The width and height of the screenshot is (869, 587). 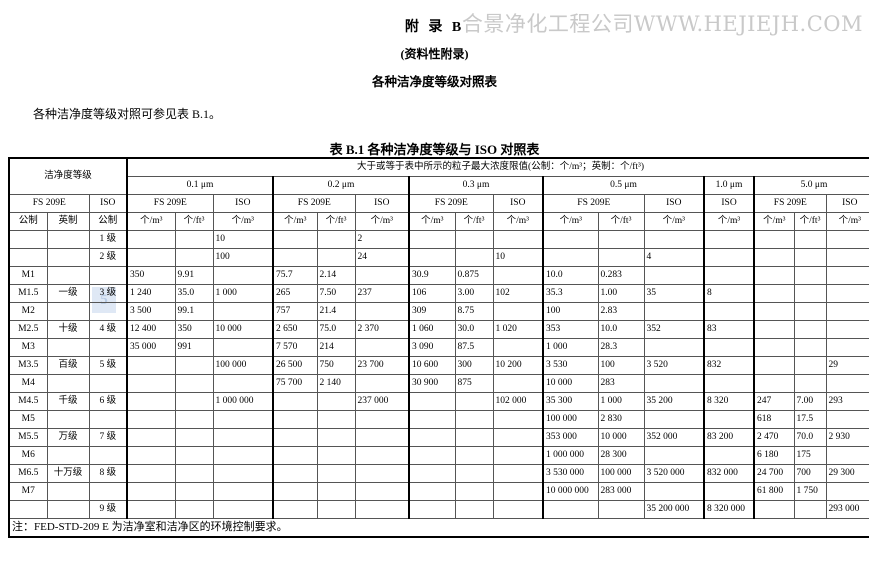 I want to click on cell: 9.91, so click(x=194, y=275).